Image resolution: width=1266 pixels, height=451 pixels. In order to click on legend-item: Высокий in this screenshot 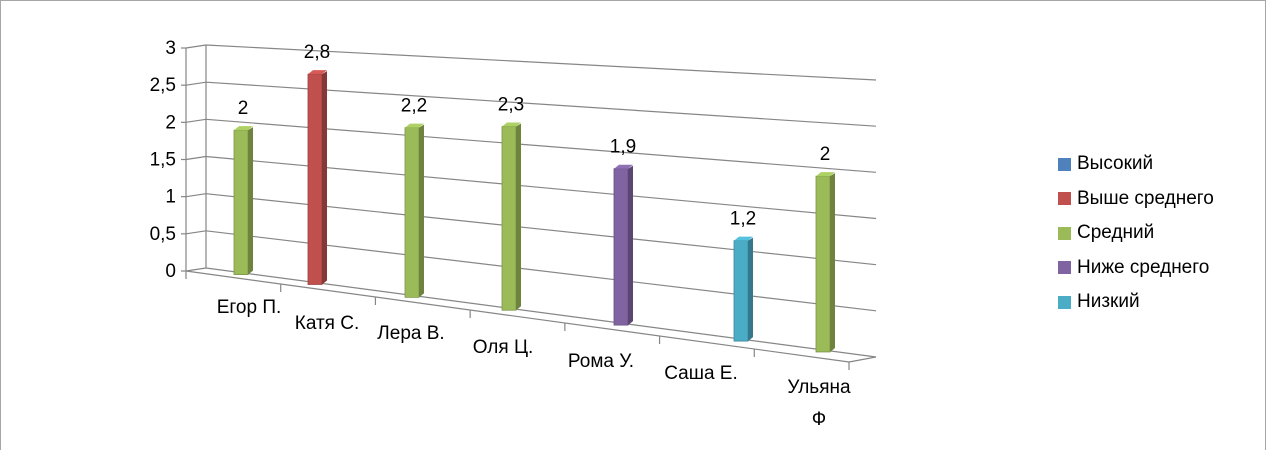, I will do `click(1136, 164)`.